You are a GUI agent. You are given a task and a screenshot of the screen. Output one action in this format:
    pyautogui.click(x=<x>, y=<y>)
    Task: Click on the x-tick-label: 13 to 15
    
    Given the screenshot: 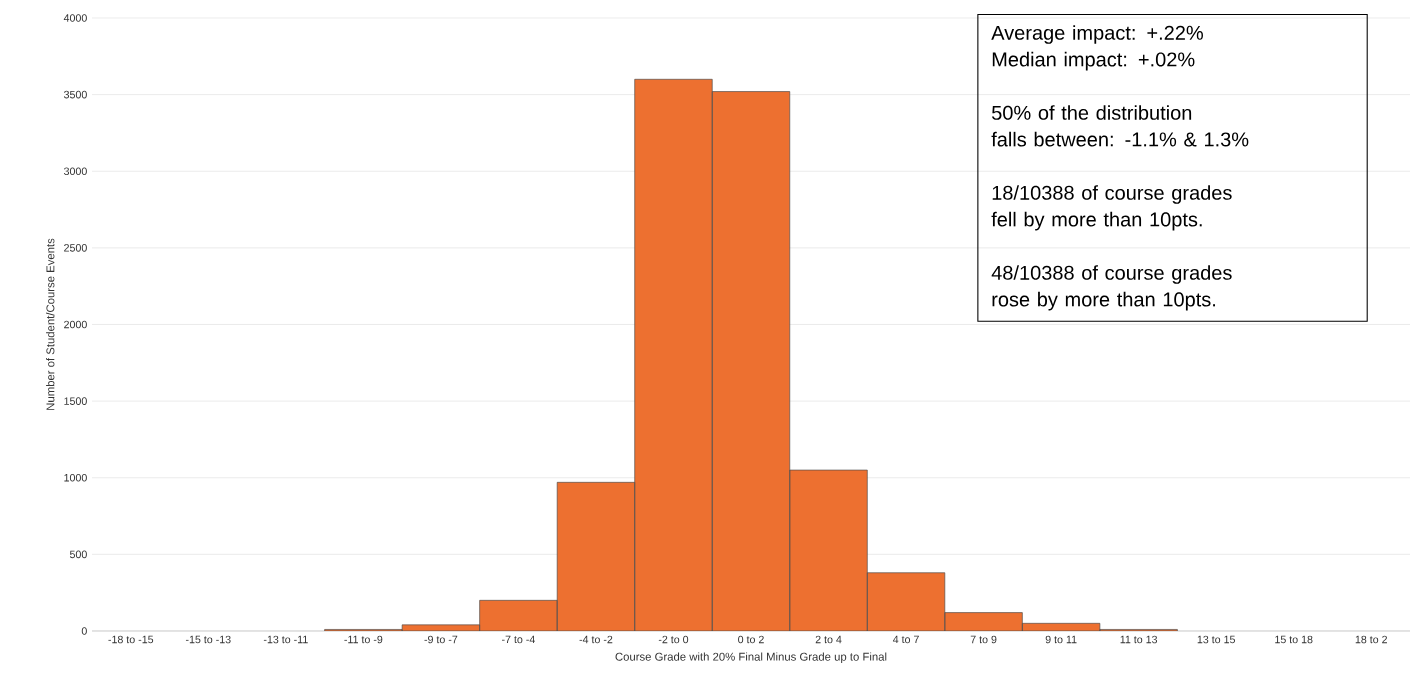 What is the action you would take?
    pyautogui.click(x=1216, y=639)
    